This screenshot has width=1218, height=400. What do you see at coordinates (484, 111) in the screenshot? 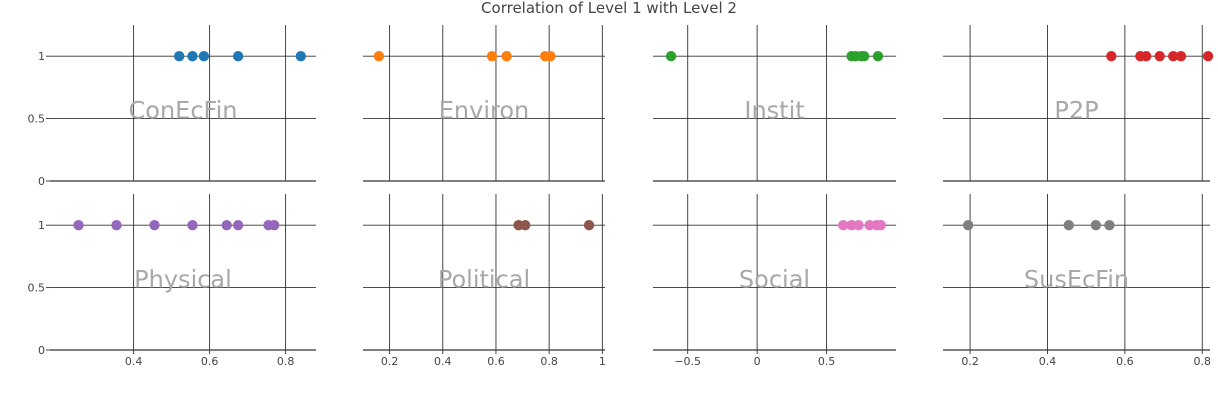
I see `panel-label-environ: Environ` at bounding box center [484, 111].